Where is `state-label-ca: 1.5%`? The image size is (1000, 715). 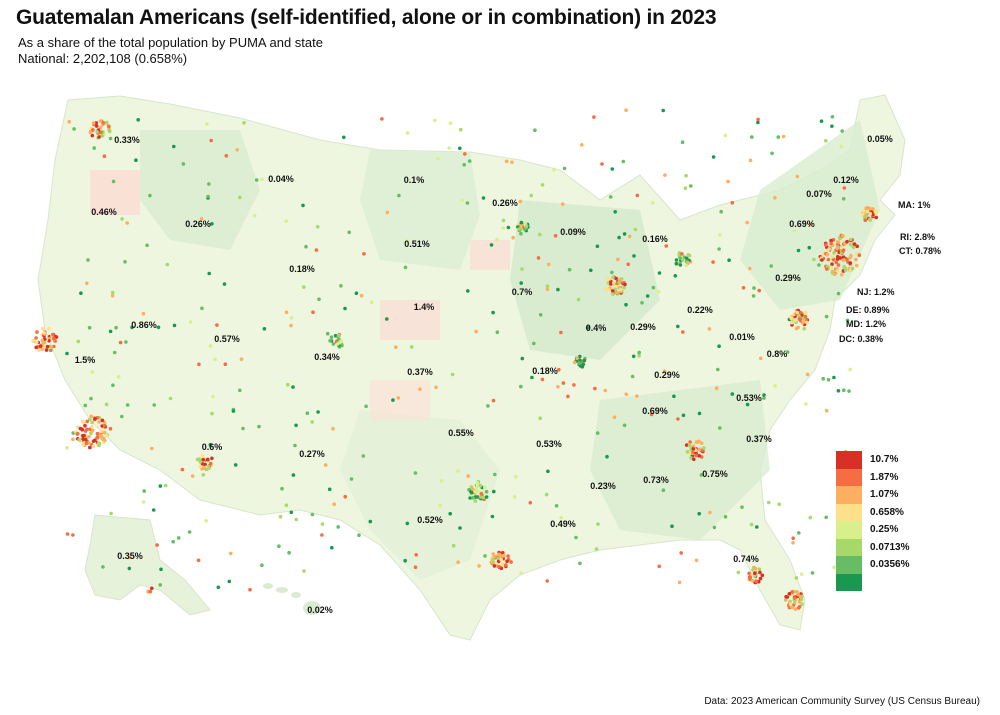
state-label-ca: 1.5% is located at coordinates (85, 360).